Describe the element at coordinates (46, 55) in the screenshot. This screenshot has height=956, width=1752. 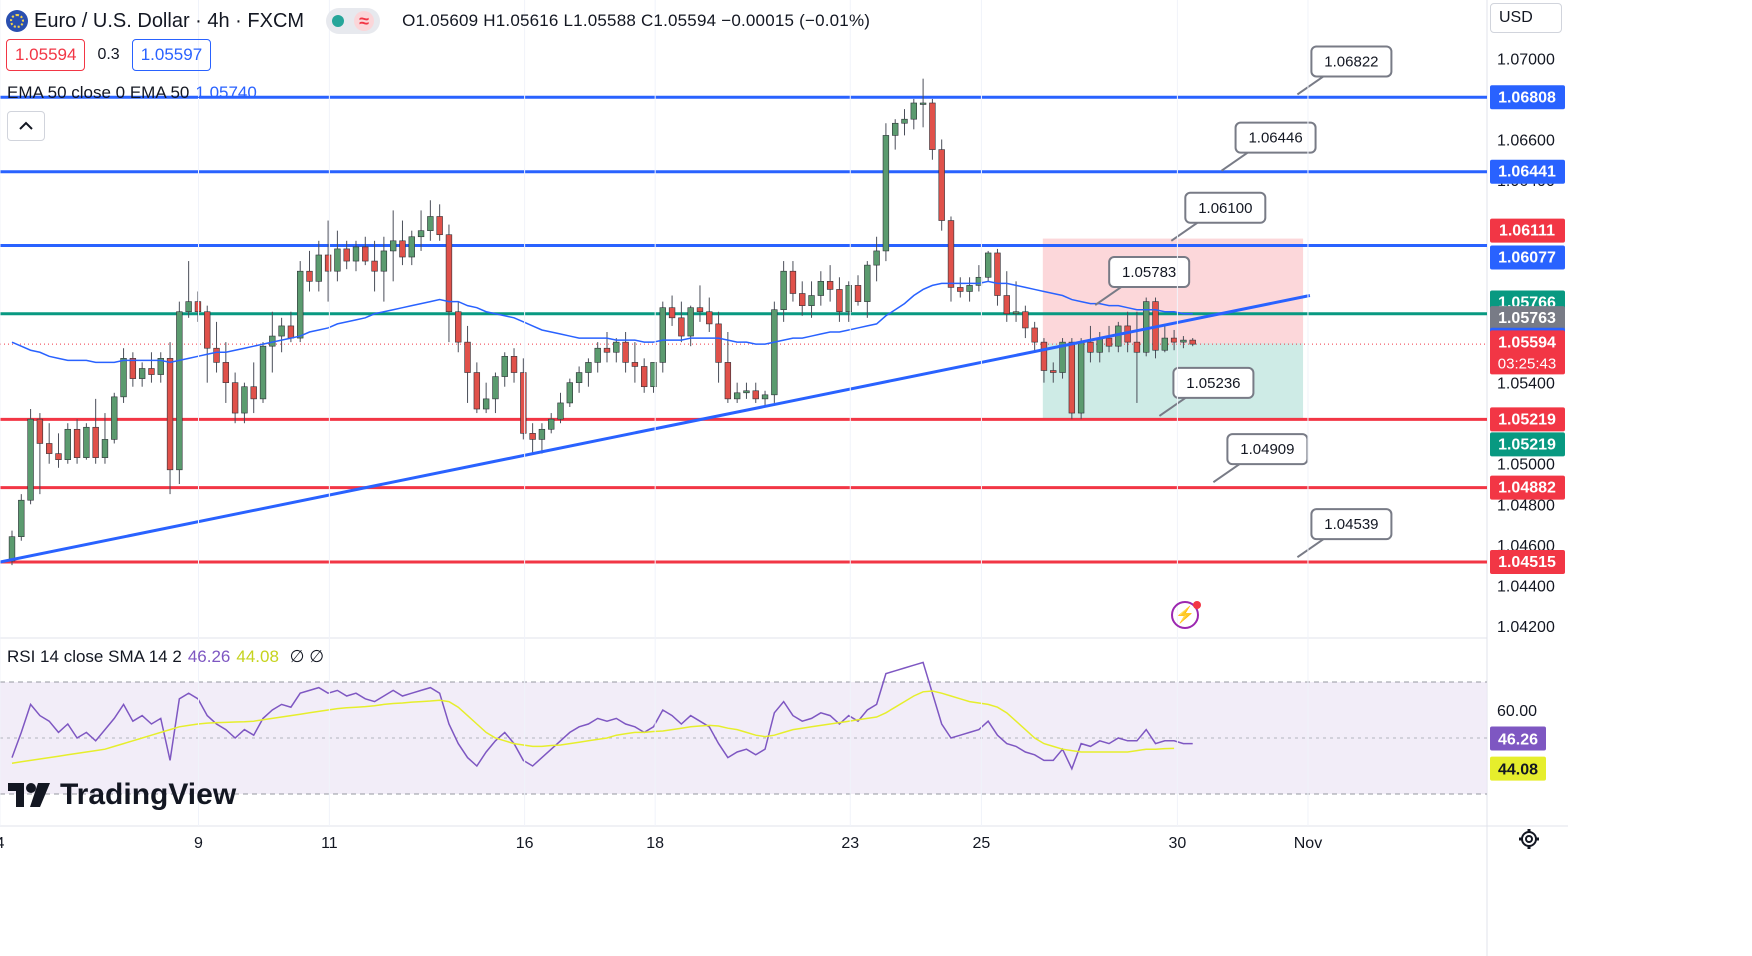
I see `sell-price-button: 1.05594` at that location.